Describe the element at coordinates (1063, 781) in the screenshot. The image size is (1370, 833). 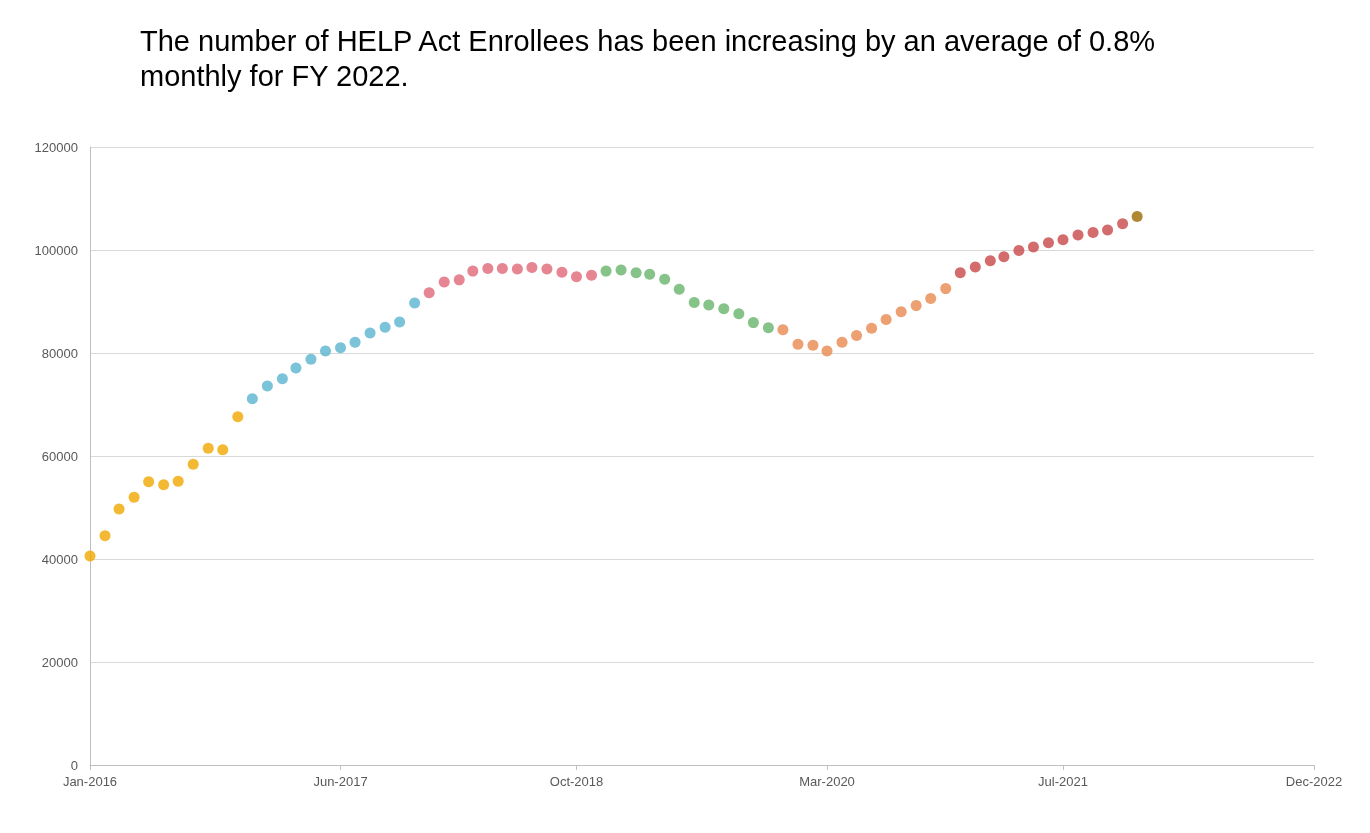
I see `x-tick-label: Jul-2021` at that location.